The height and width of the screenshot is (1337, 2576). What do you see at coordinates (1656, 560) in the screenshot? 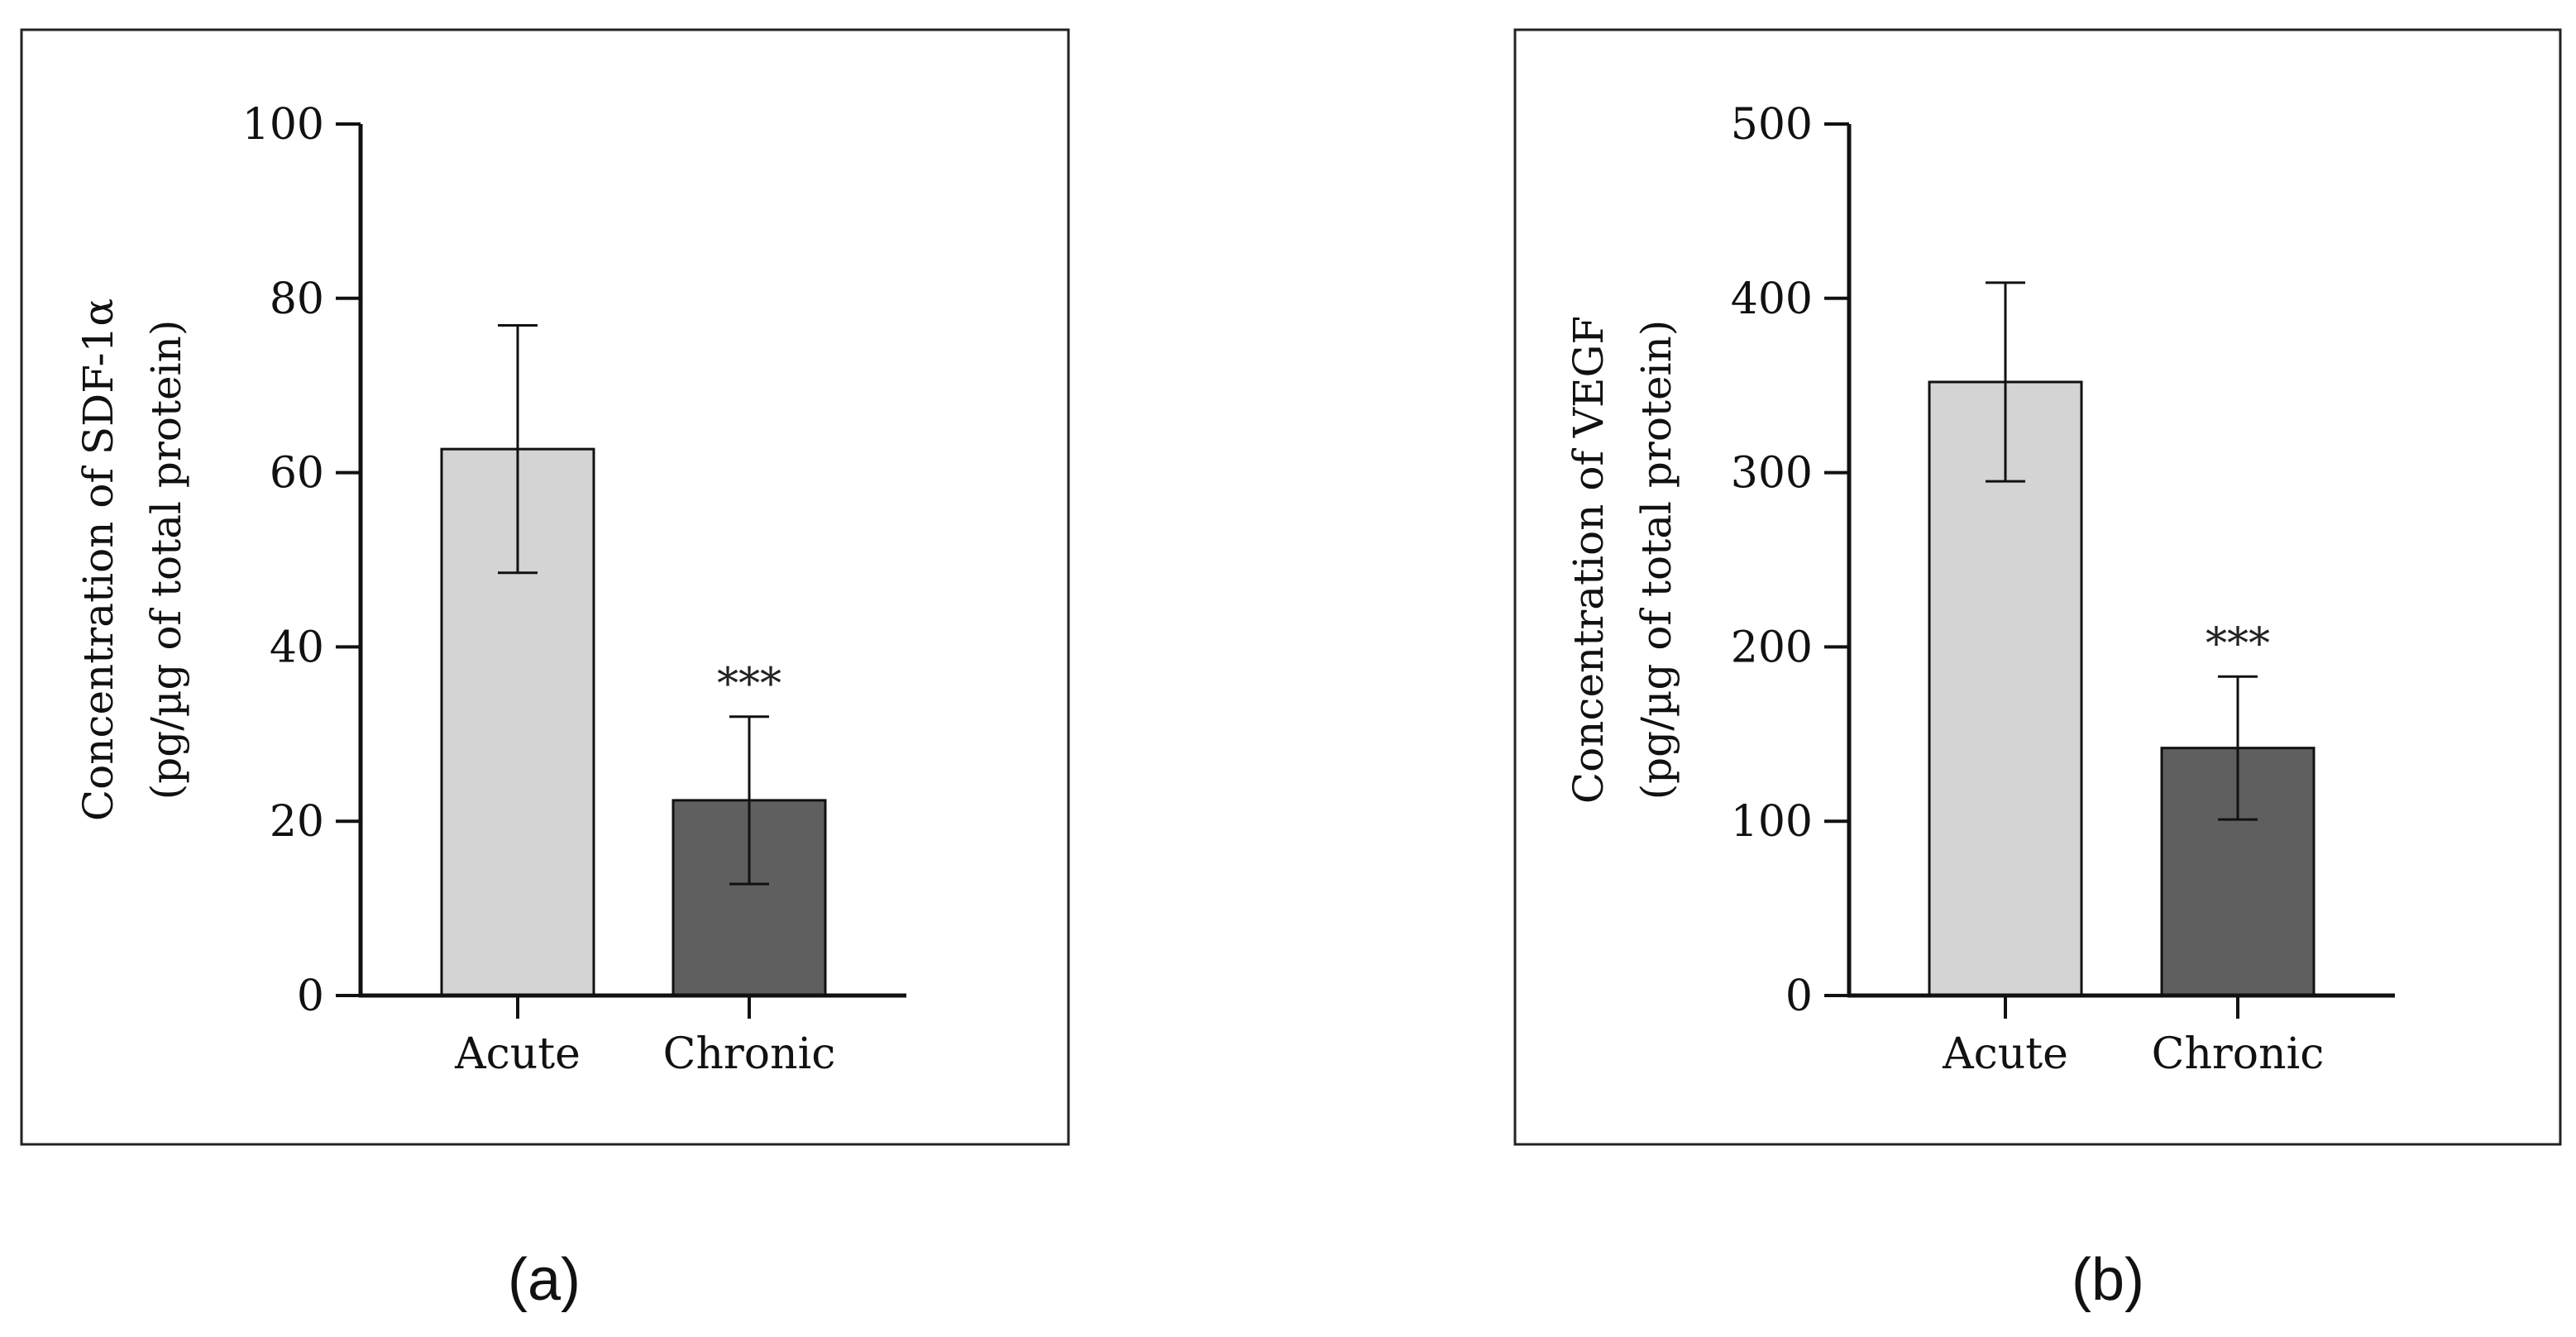
I see `y-axis-label-unit-b: (pg/µg of total protein)` at bounding box center [1656, 560].